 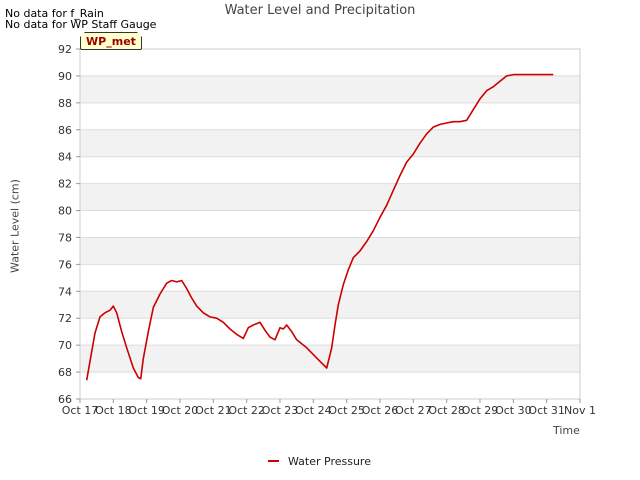 What do you see at coordinates (65, 49) in the screenshot?
I see `y-tick-label: 92` at bounding box center [65, 49].